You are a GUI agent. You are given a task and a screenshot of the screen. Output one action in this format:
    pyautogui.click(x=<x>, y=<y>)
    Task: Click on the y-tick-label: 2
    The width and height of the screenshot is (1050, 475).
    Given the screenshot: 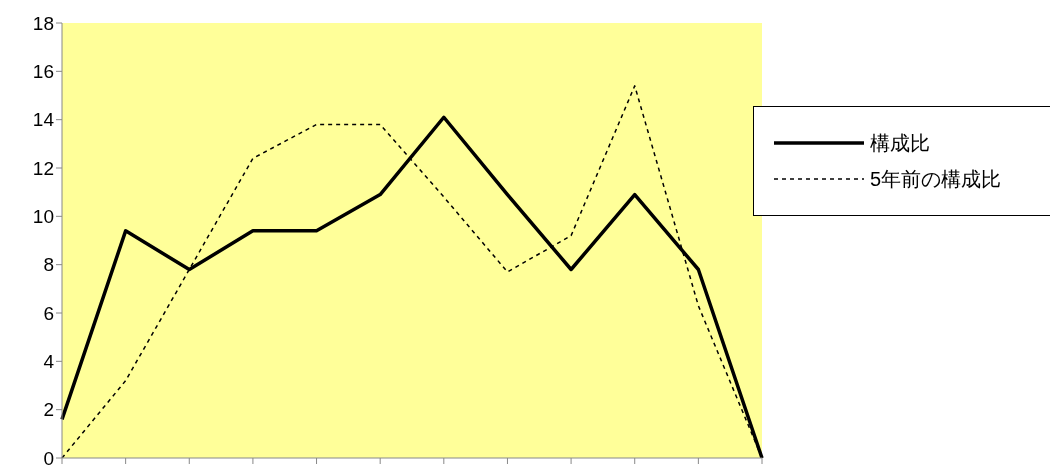 What is the action you would take?
    pyautogui.click(x=48, y=410)
    